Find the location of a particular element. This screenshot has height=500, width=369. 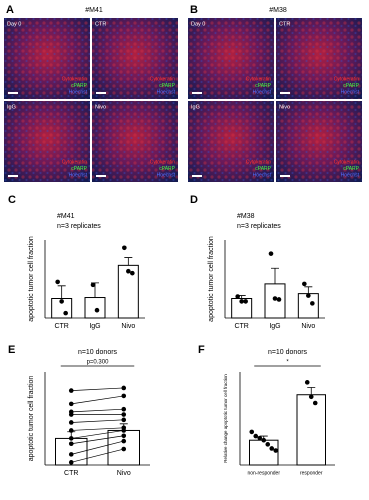

x-tick-label: non-responder is located at coordinates (263, 473).